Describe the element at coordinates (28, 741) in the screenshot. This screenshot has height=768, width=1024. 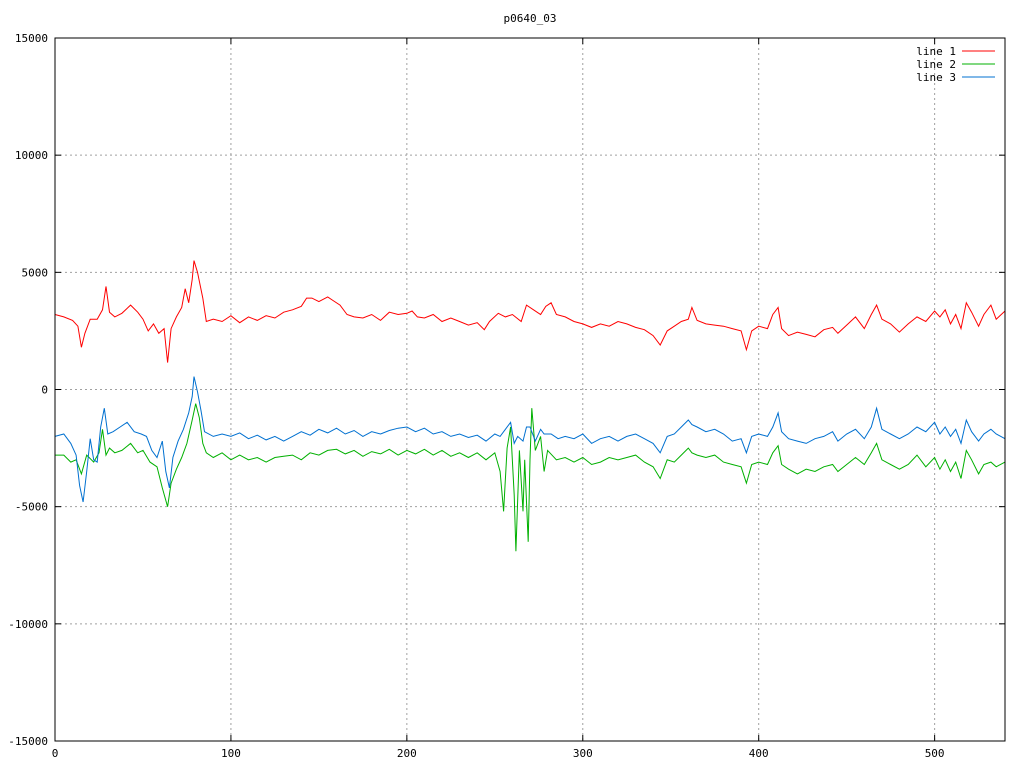
I see `y-tick-label: -15000` at that location.